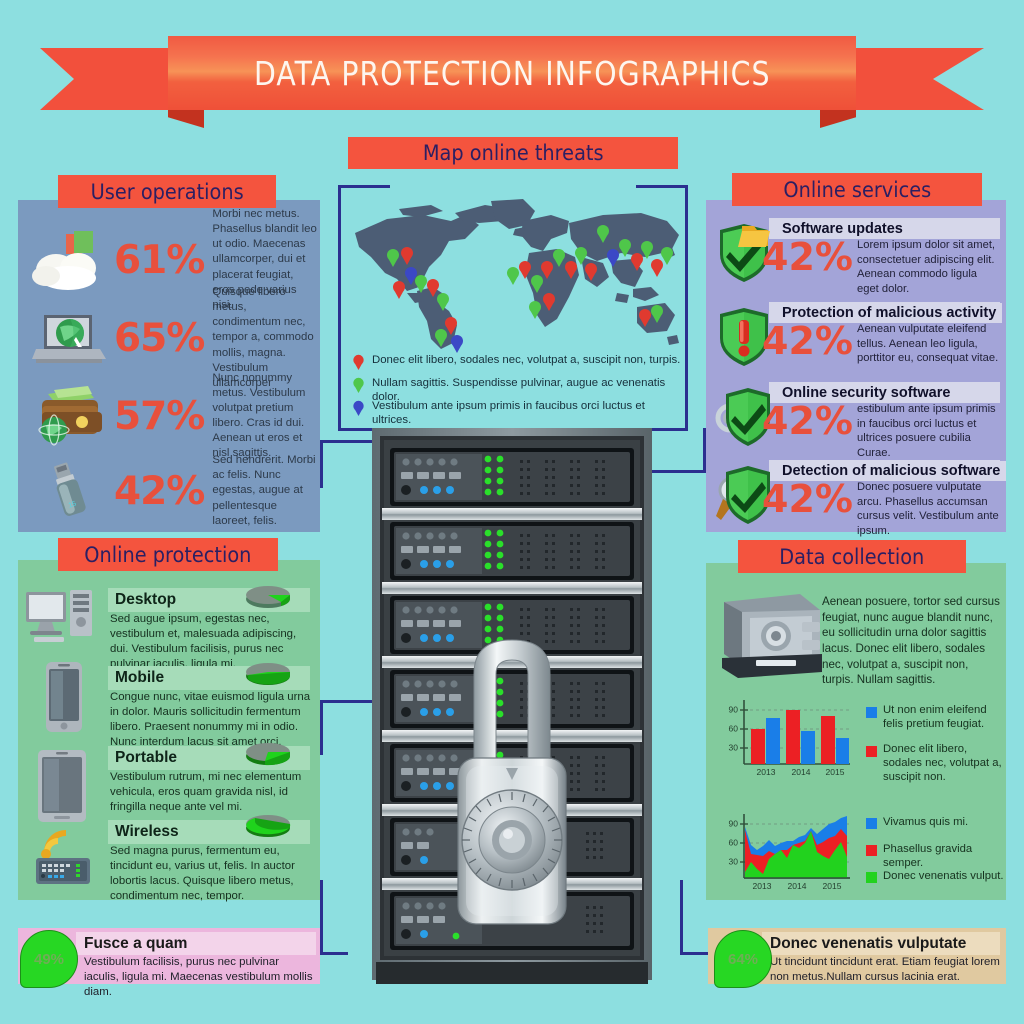  Describe the element at coordinates (146, 757) in the screenshot. I see `online-protection-title: Portable` at that location.